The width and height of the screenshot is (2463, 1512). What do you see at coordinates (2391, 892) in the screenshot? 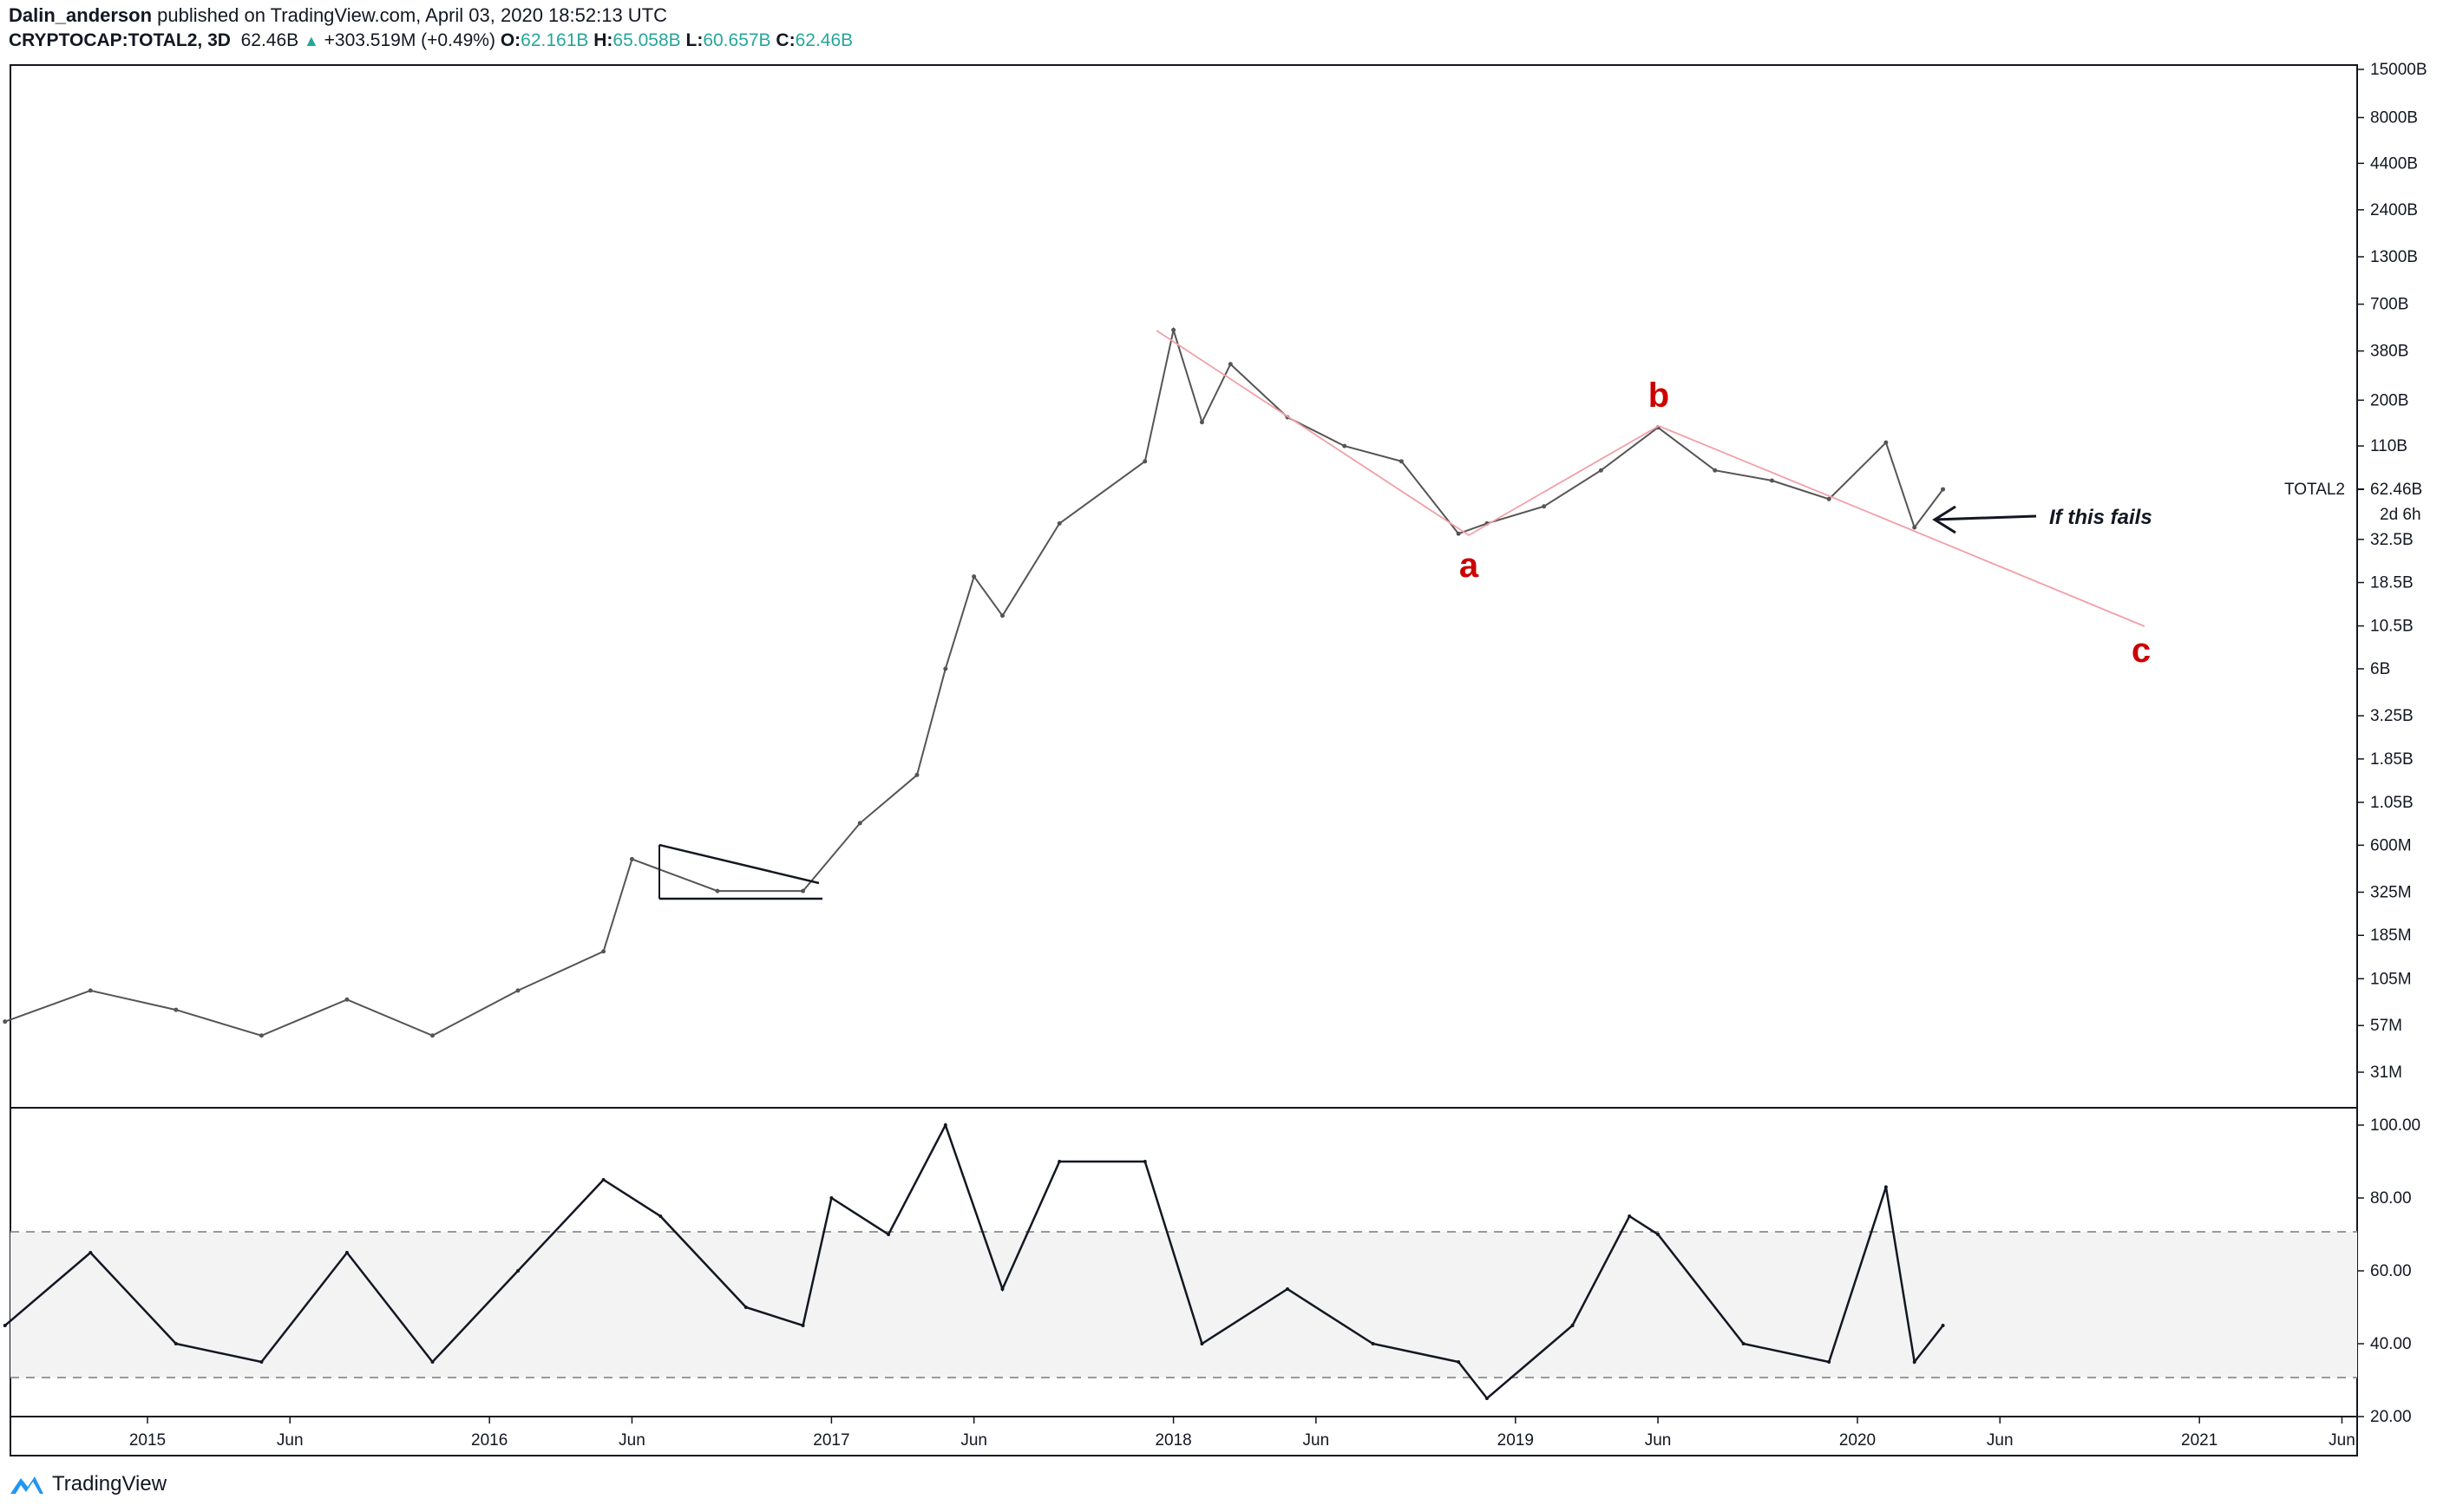
I see `price-axis-tick-label: 325M` at bounding box center [2391, 892].